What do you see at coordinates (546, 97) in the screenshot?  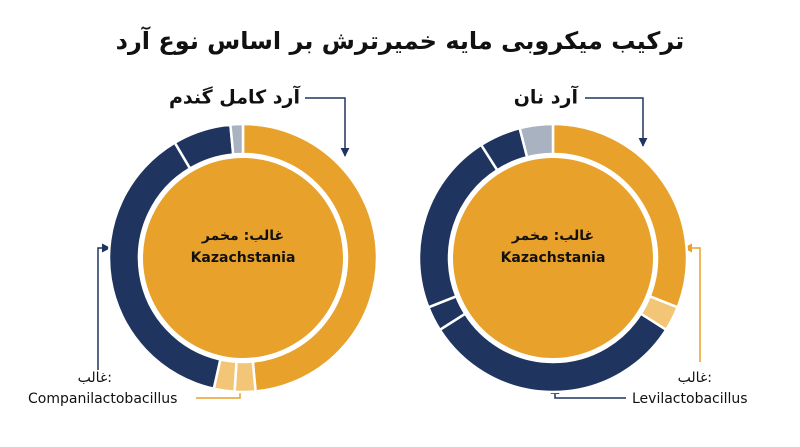 I see `chart-title: آرد نان` at bounding box center [546, 97].